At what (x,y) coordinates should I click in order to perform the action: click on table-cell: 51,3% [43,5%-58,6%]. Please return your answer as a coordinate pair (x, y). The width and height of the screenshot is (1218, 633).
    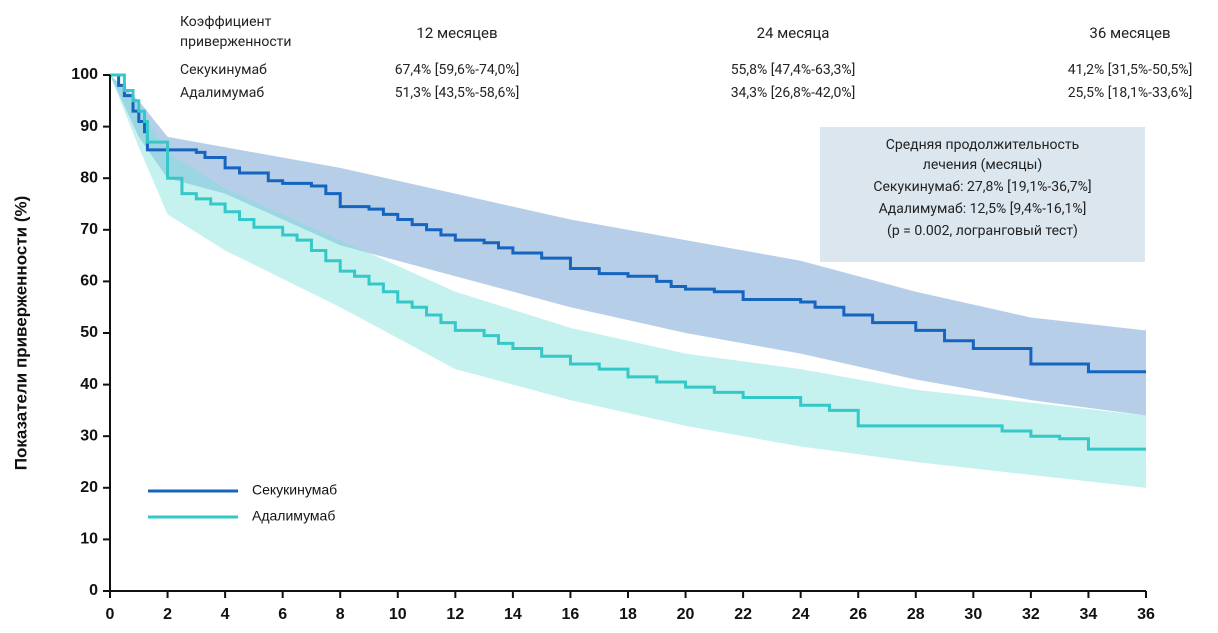
    Looking at the image, I should click on (457, 93).